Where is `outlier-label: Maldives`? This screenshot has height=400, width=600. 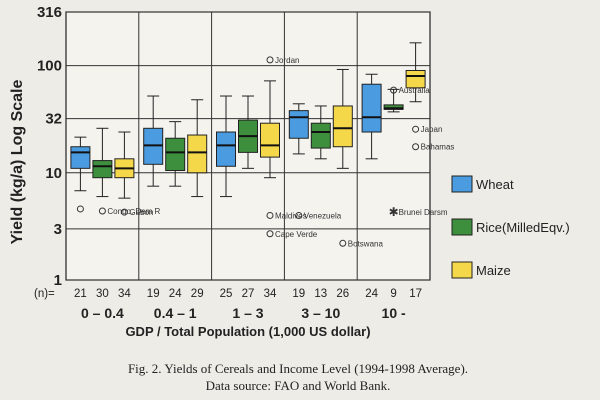
outlier-label: Maldives is located at coordinates (291, 215).